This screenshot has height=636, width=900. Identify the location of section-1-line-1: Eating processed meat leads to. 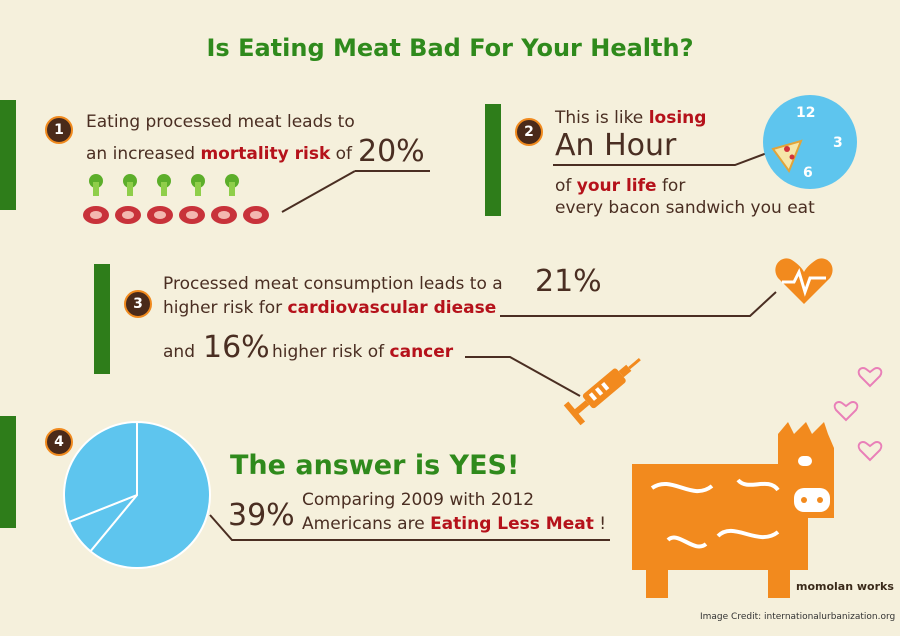
(220, 122).